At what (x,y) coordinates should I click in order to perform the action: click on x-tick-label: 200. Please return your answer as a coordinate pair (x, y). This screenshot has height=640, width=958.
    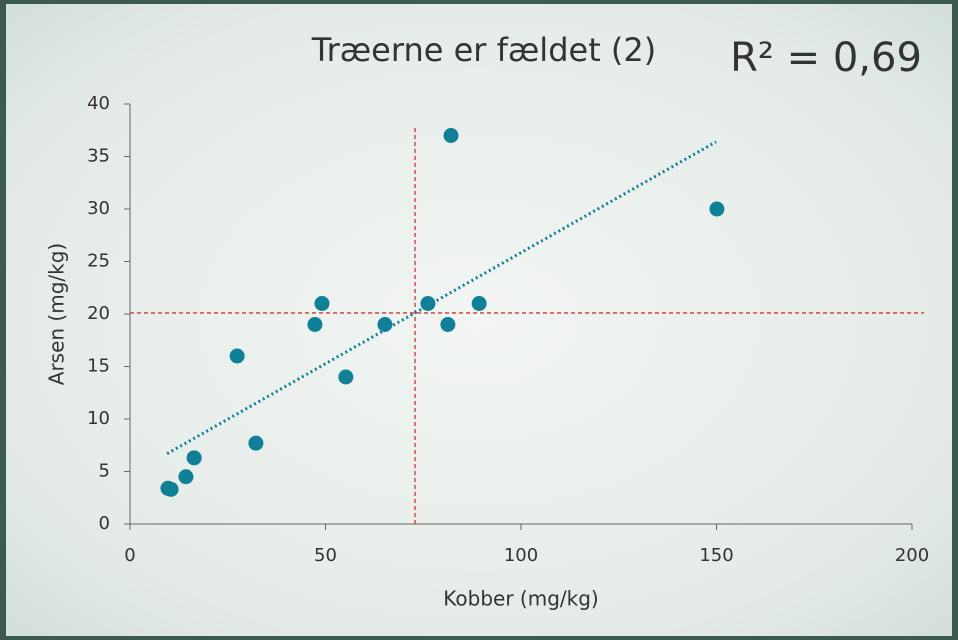
    Looking at the image, I should click on (912, 555).